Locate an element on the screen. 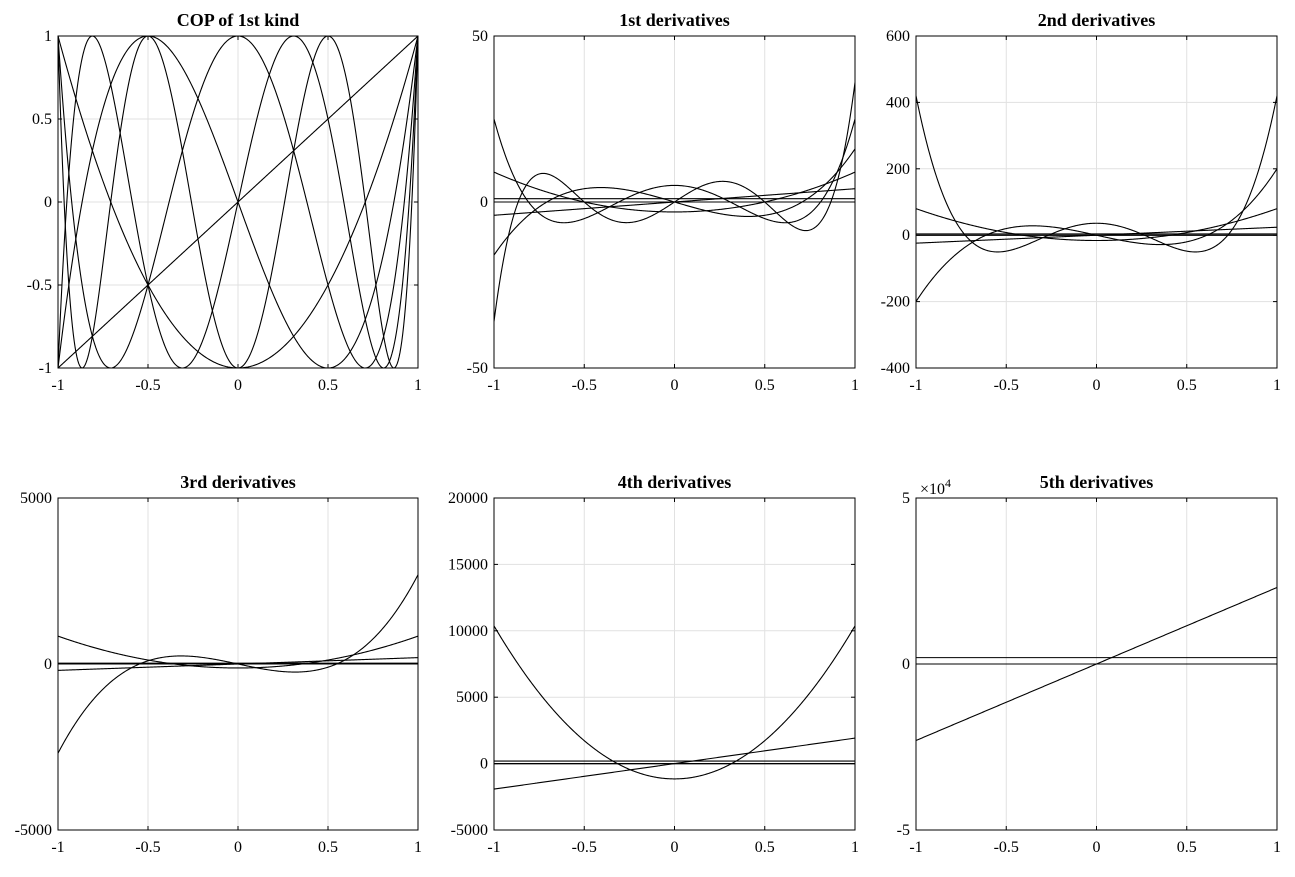 The image size is (1295, 877). y-tick-label: 0.5 is located at coordinates (42, 119).